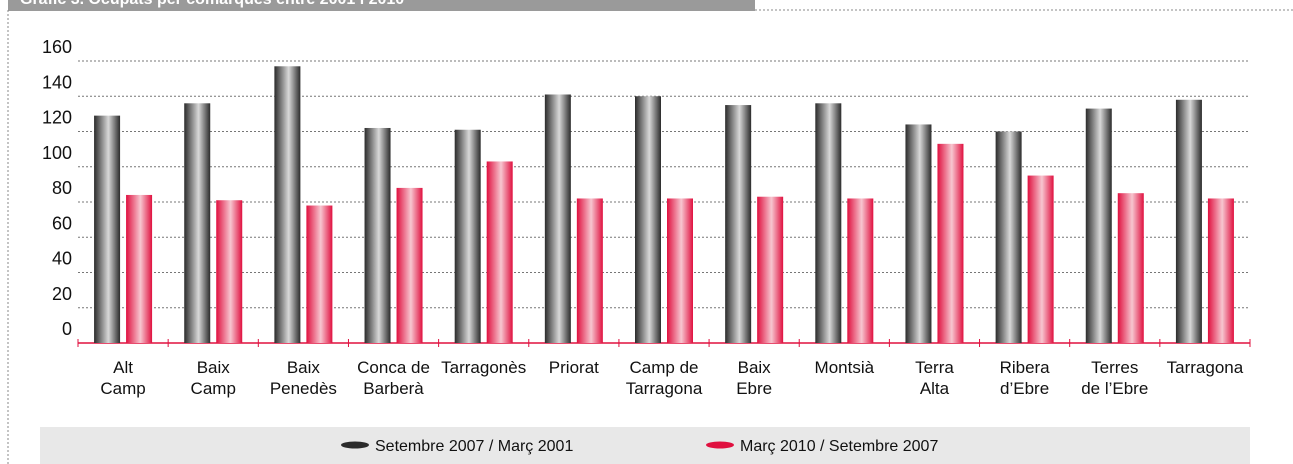  Describe the element at coordinates (1024, 388) in the screenshot. I see `x-tick-label-line: d’Ebre` at that location.